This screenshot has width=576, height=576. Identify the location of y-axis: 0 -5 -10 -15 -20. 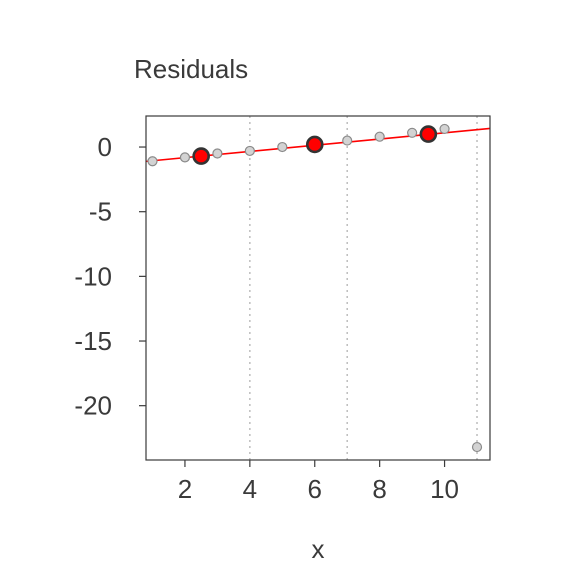
(110, 276).